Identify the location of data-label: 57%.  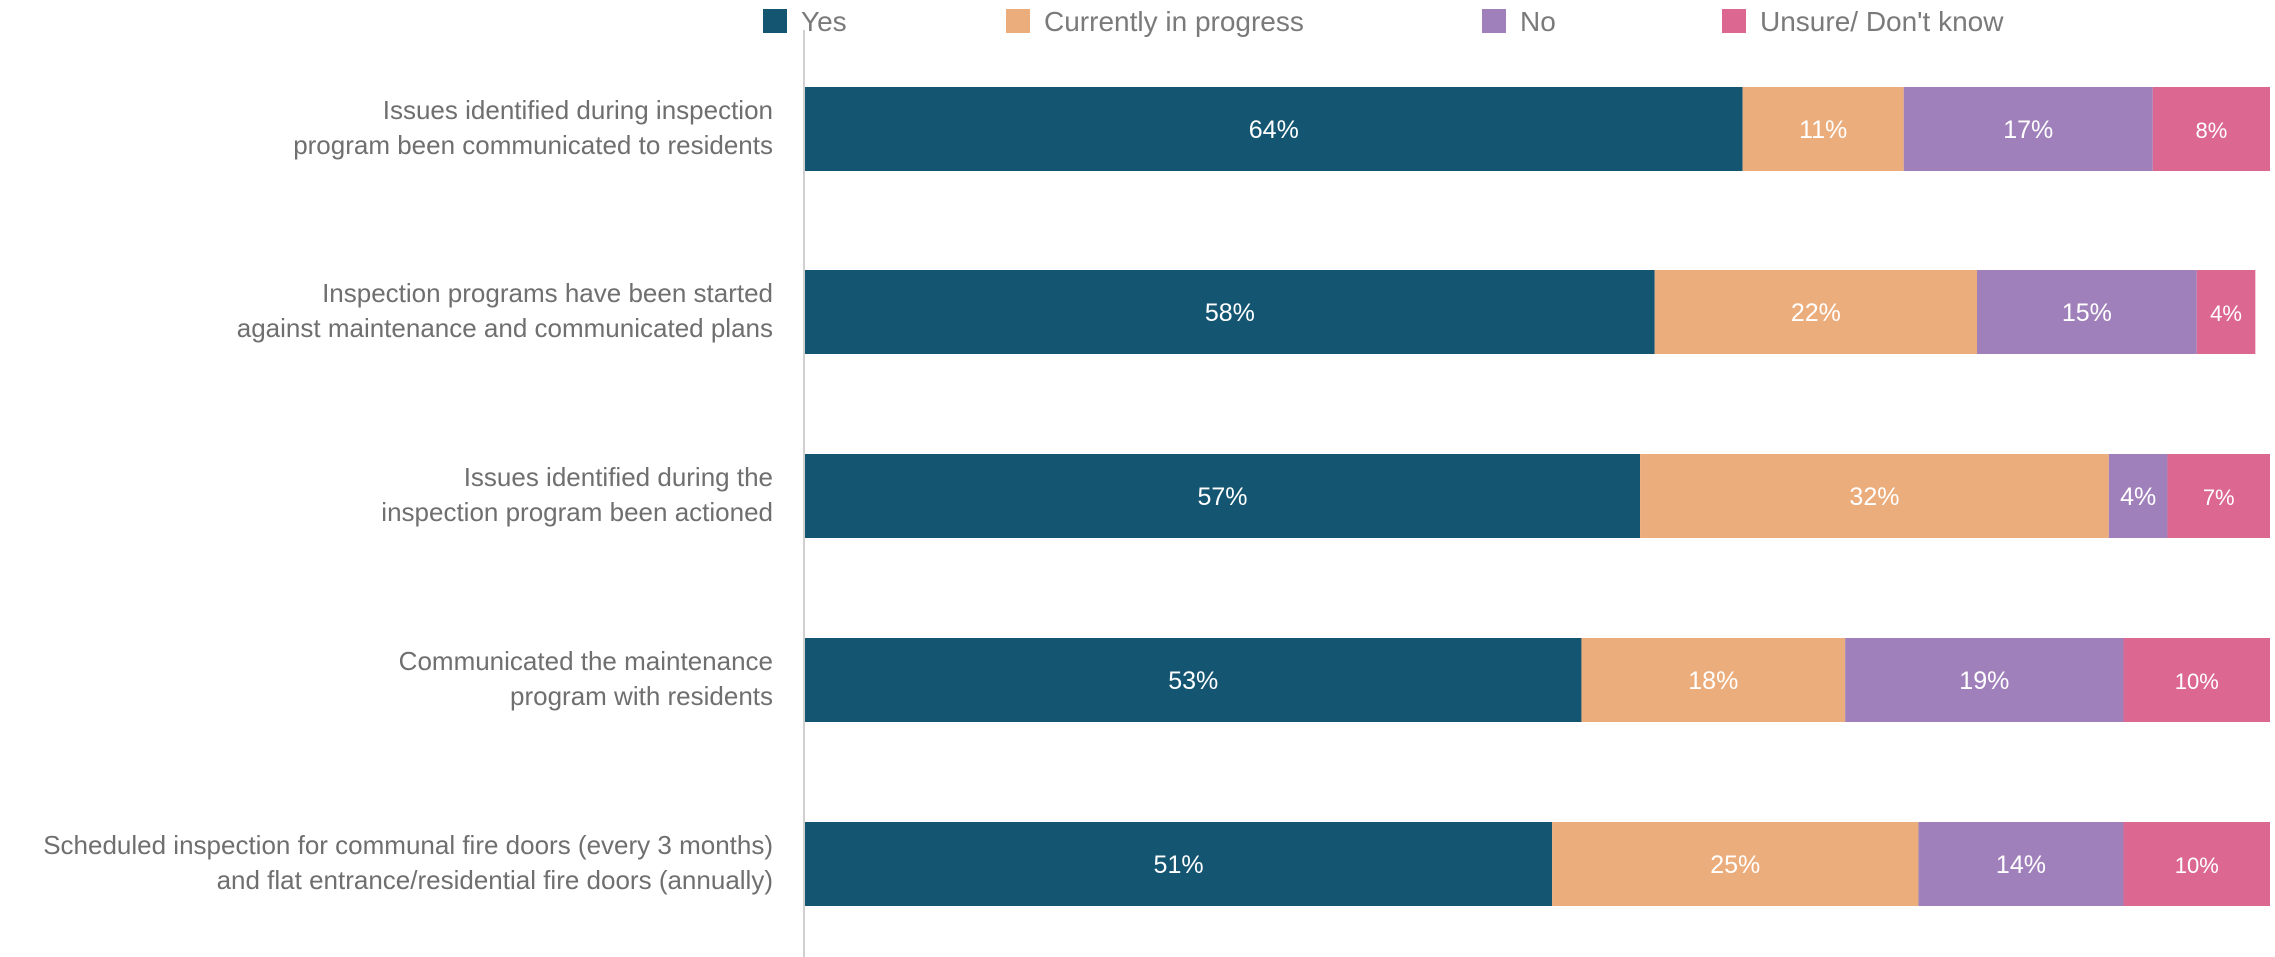
(1223, 497).